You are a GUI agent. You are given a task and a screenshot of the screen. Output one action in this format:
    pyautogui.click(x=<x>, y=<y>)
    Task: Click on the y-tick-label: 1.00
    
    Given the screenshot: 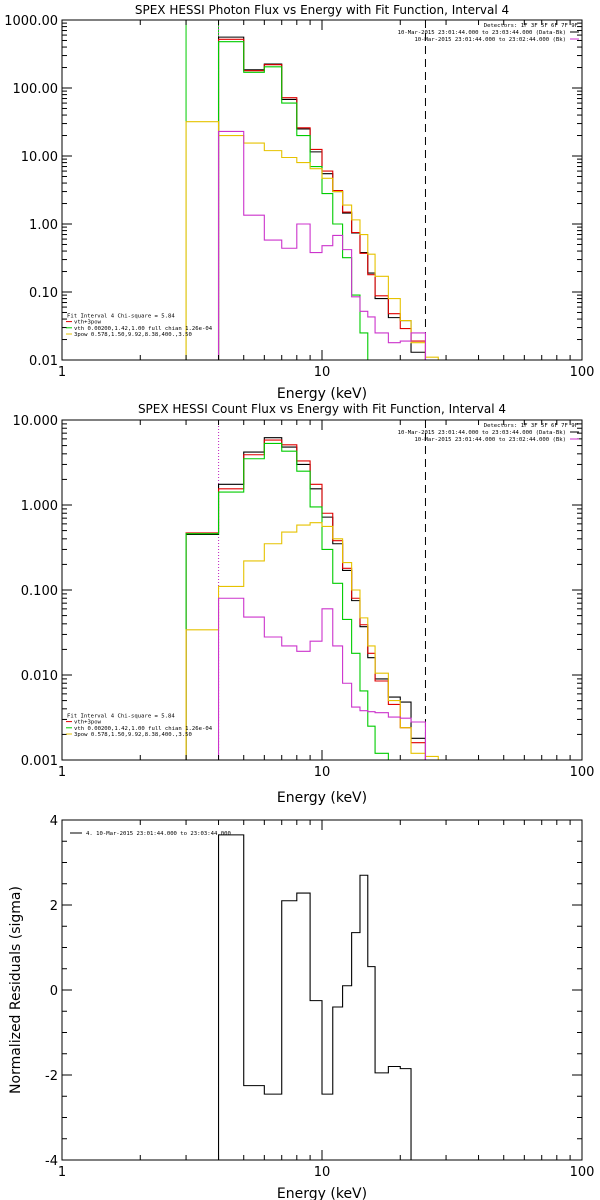 What is the action you would take?
    pyautogui.click(x=43, y=225)
    